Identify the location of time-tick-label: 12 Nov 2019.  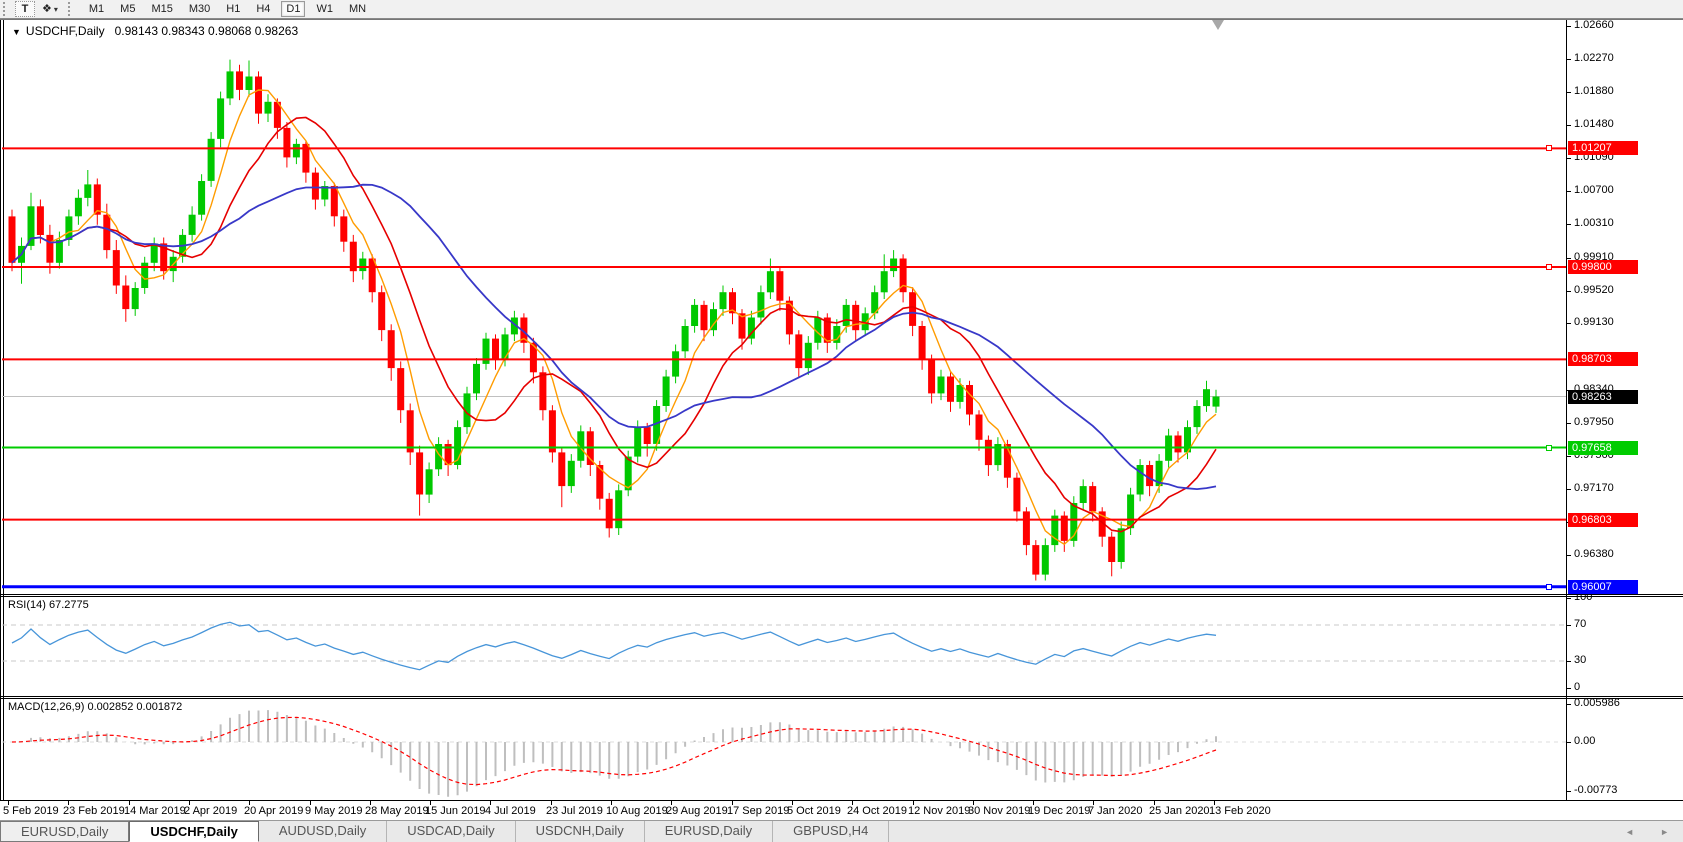
(939, 811).